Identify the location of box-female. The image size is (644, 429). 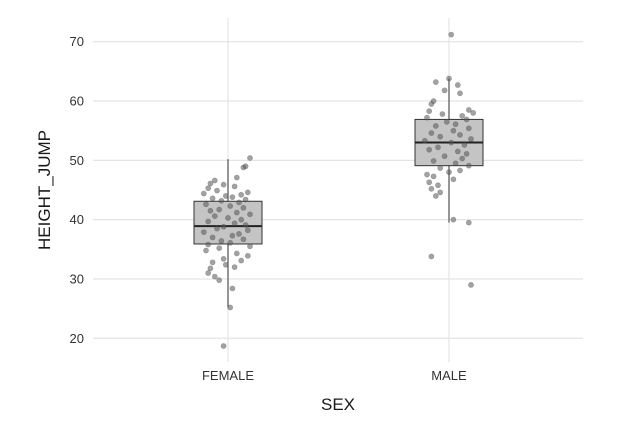
(228, 222).